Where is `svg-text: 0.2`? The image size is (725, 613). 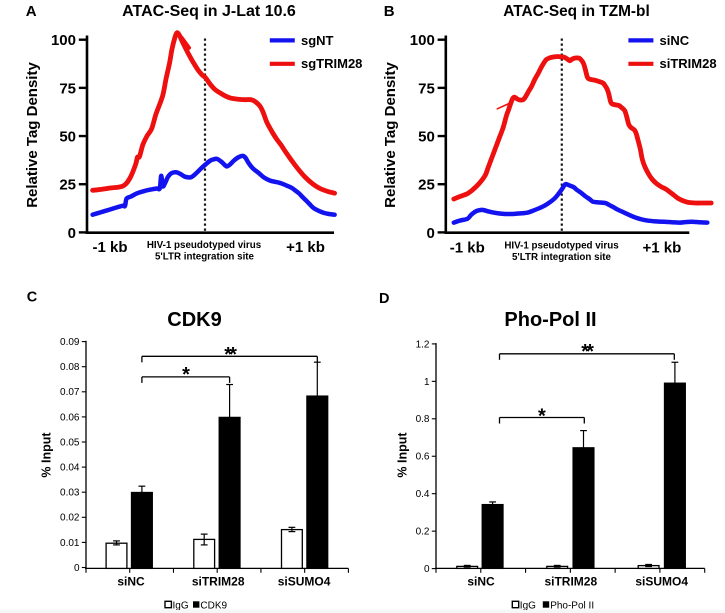
svg-text: 0.2 is located at coordinates (423, 532).